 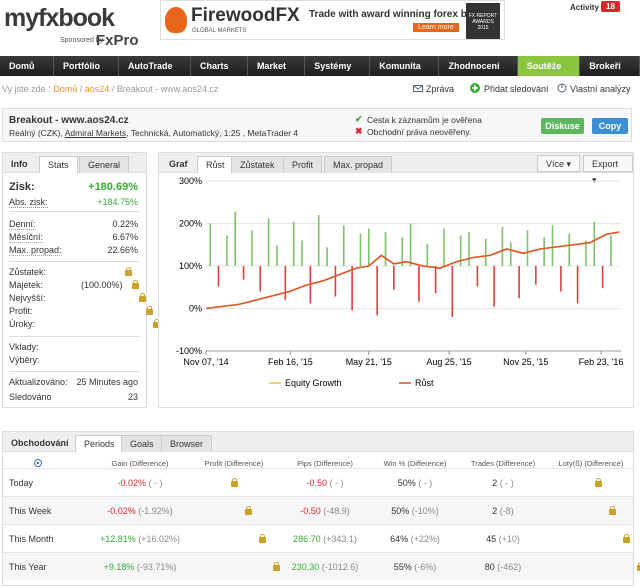 What do you see at coordinates (610, 6) in the screenshot?
I see `activity-badge: 18` at bounding box center [610, 6].